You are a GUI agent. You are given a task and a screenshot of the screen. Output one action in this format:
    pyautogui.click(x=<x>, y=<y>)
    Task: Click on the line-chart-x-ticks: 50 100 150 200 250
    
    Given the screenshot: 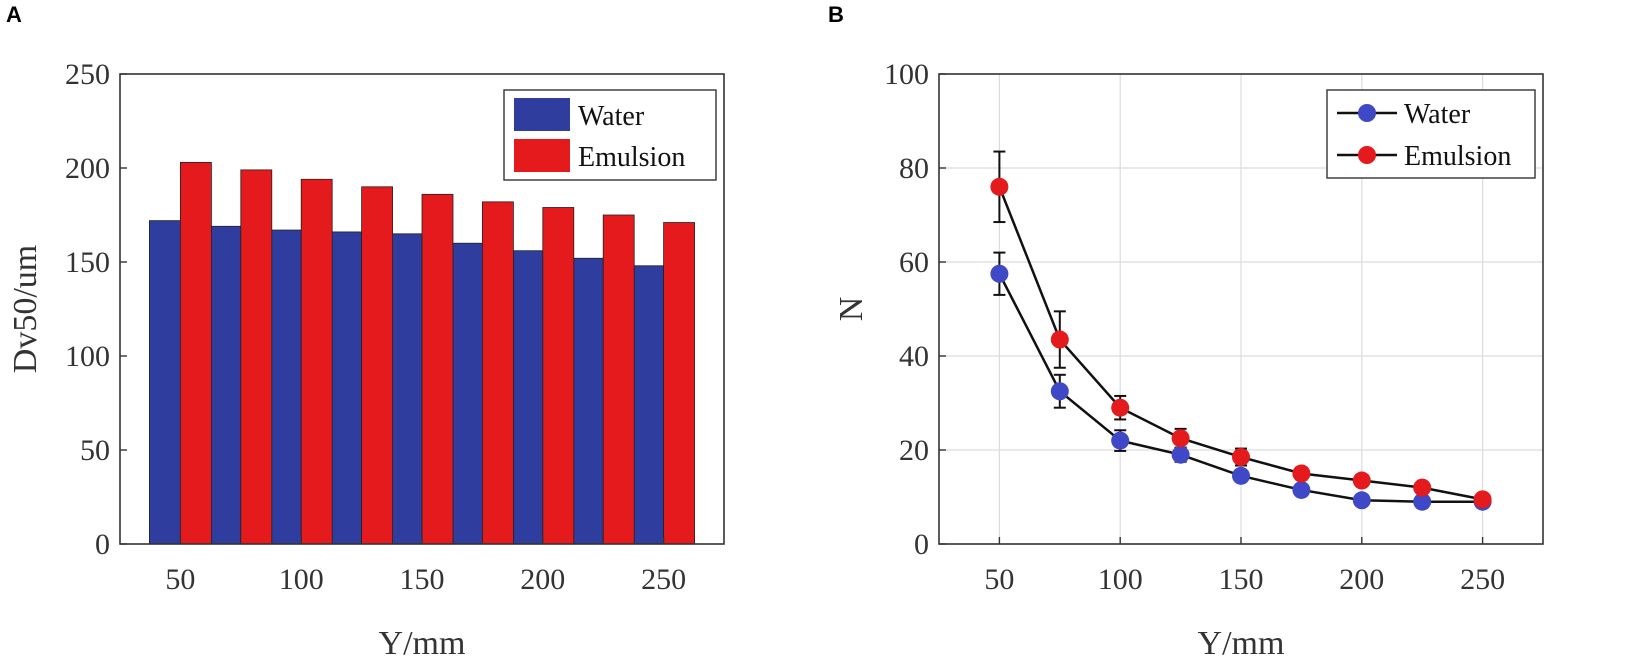 What is the action you would take?
    pyautogui.click(x=1244, y=566)
    